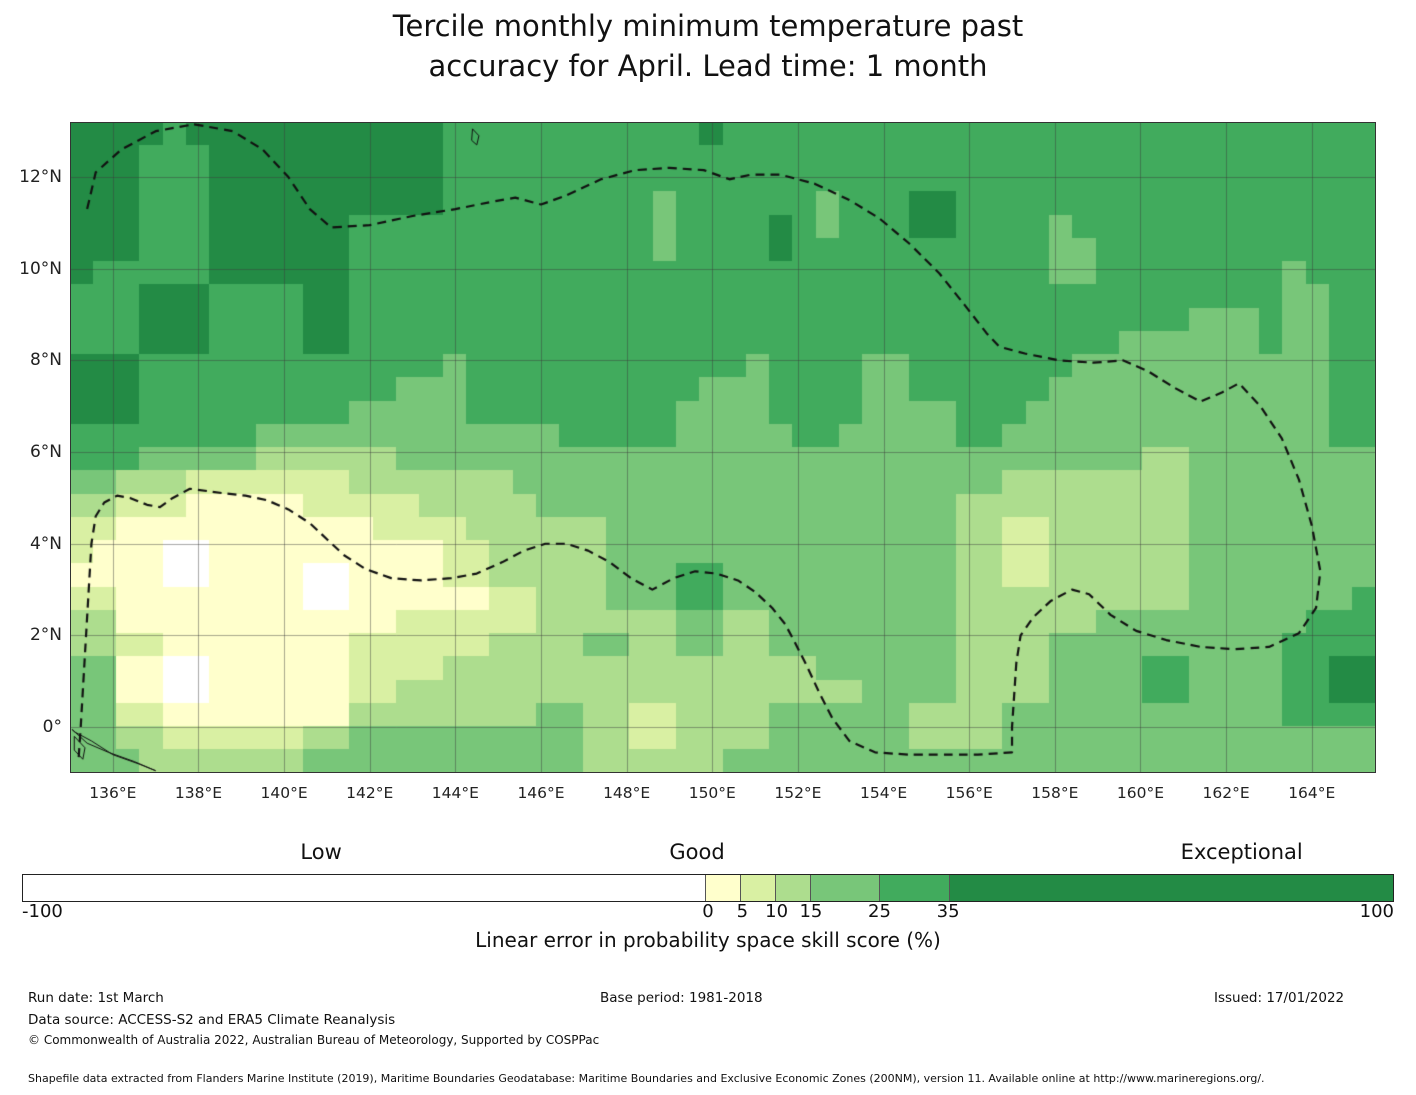 The height and width of the screenshot is (1095, 1416). I want to click on y-axis-tick-label: 12°N, so click(40, 177).